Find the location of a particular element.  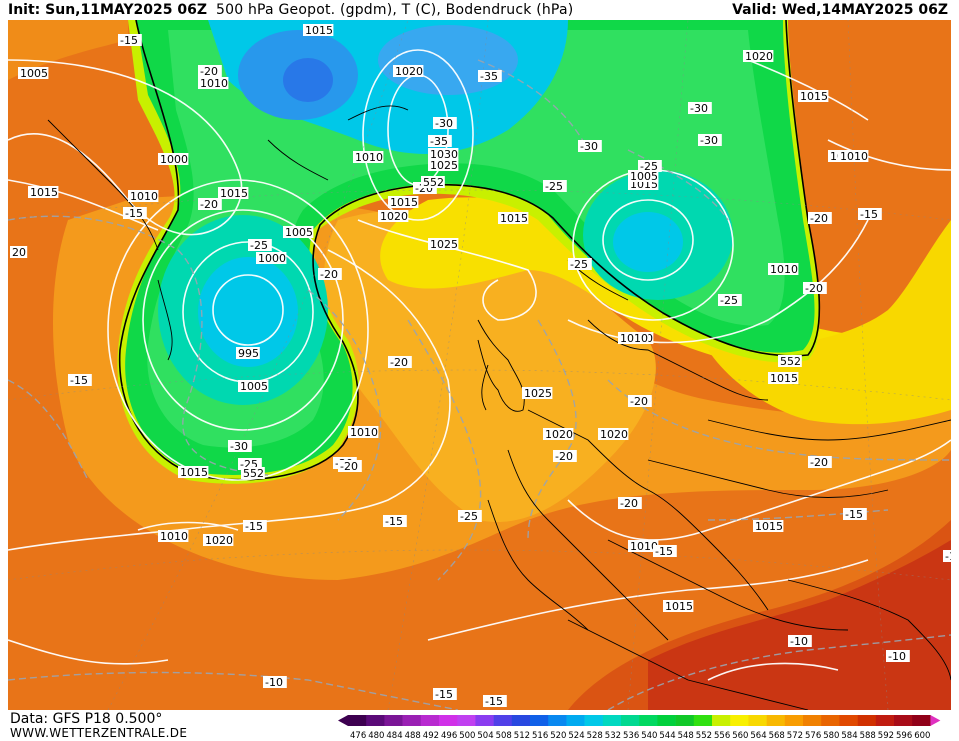

colorbar-tick-label: 572 is located at coordinates (795, 736).